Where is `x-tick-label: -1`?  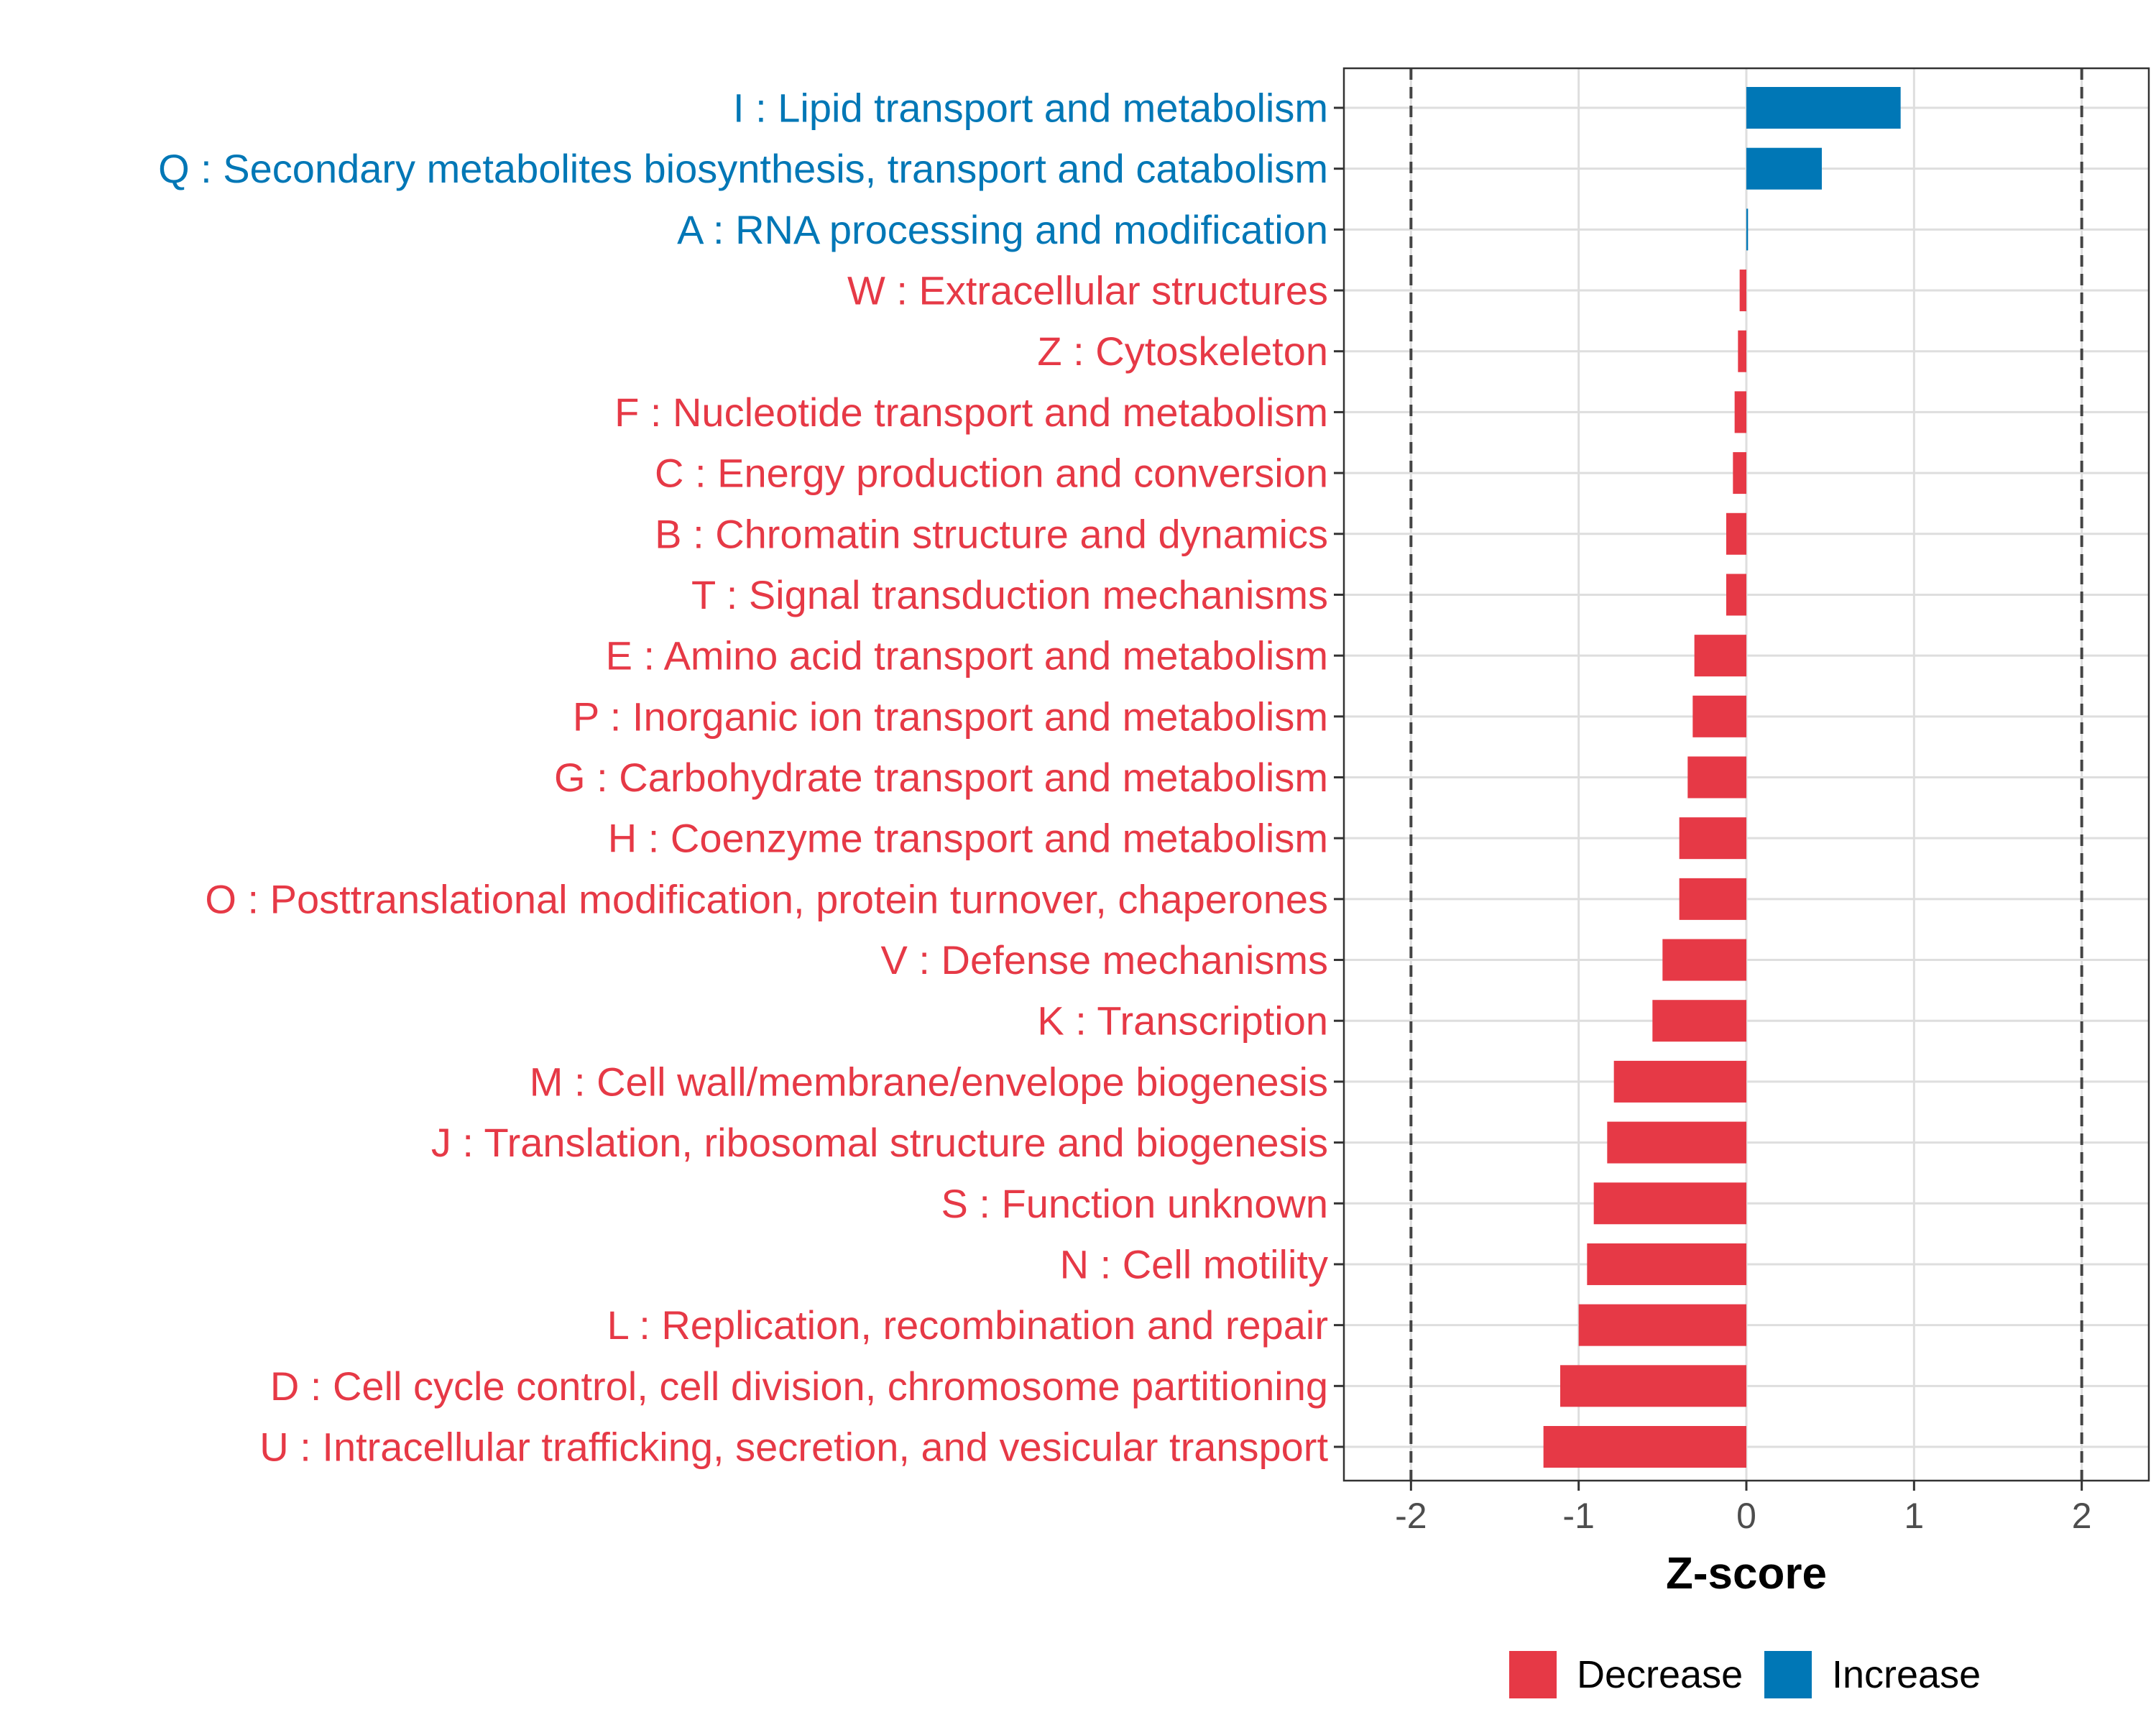
x-tick-label: -1 is located at coordinates (1578, 1516).